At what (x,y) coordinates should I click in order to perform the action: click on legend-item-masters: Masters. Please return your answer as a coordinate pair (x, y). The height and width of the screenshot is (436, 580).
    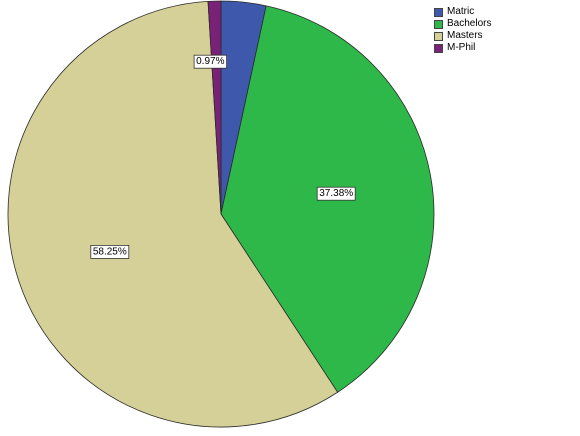
    Looking at the image, I should click on (462, 36).